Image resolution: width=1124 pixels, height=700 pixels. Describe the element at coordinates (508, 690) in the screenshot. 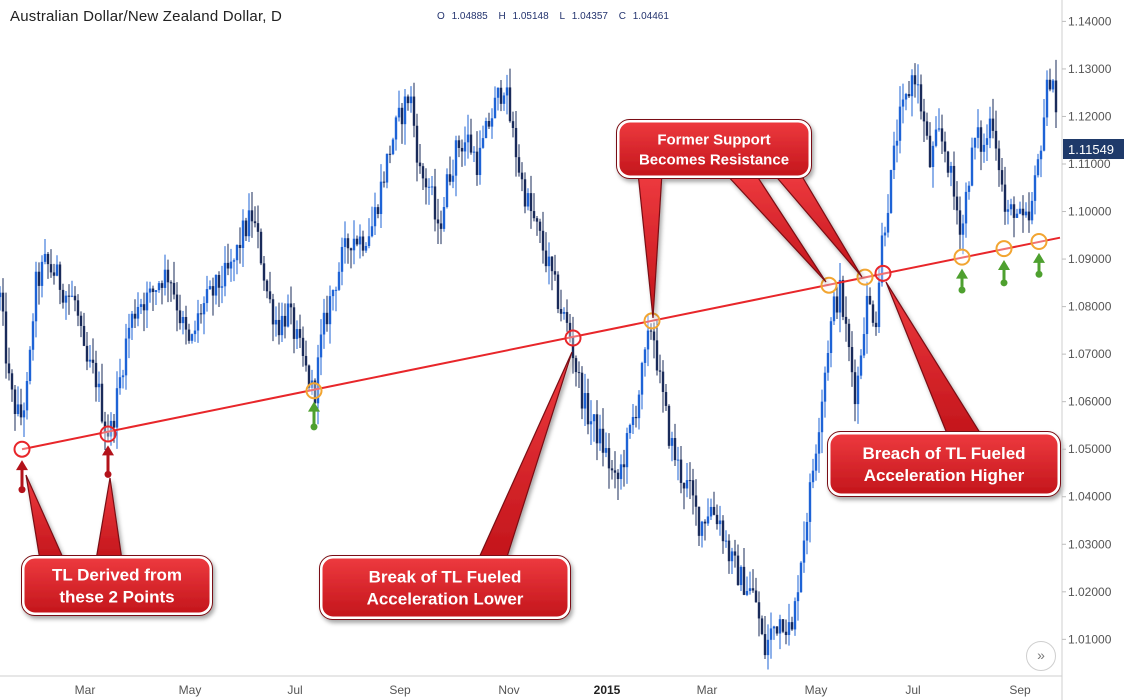

I see `x-tick-label: Nov` at that location.